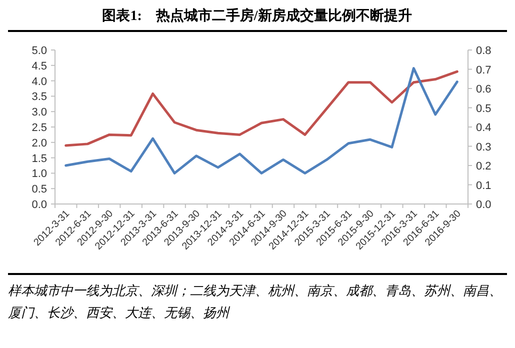 The height and width of the screenshot is (348, 515). What do you see at coordinates (484, 205) in the screenshot?
I see `y2-tick-label: 0.0` at bounding box center [484, 205].